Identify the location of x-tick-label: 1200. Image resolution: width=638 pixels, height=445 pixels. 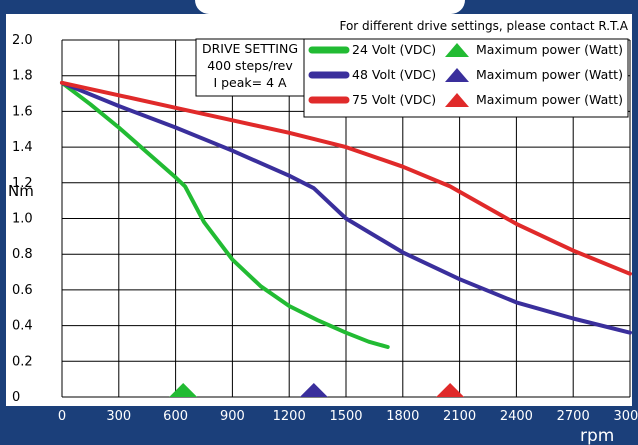
(289, 416).